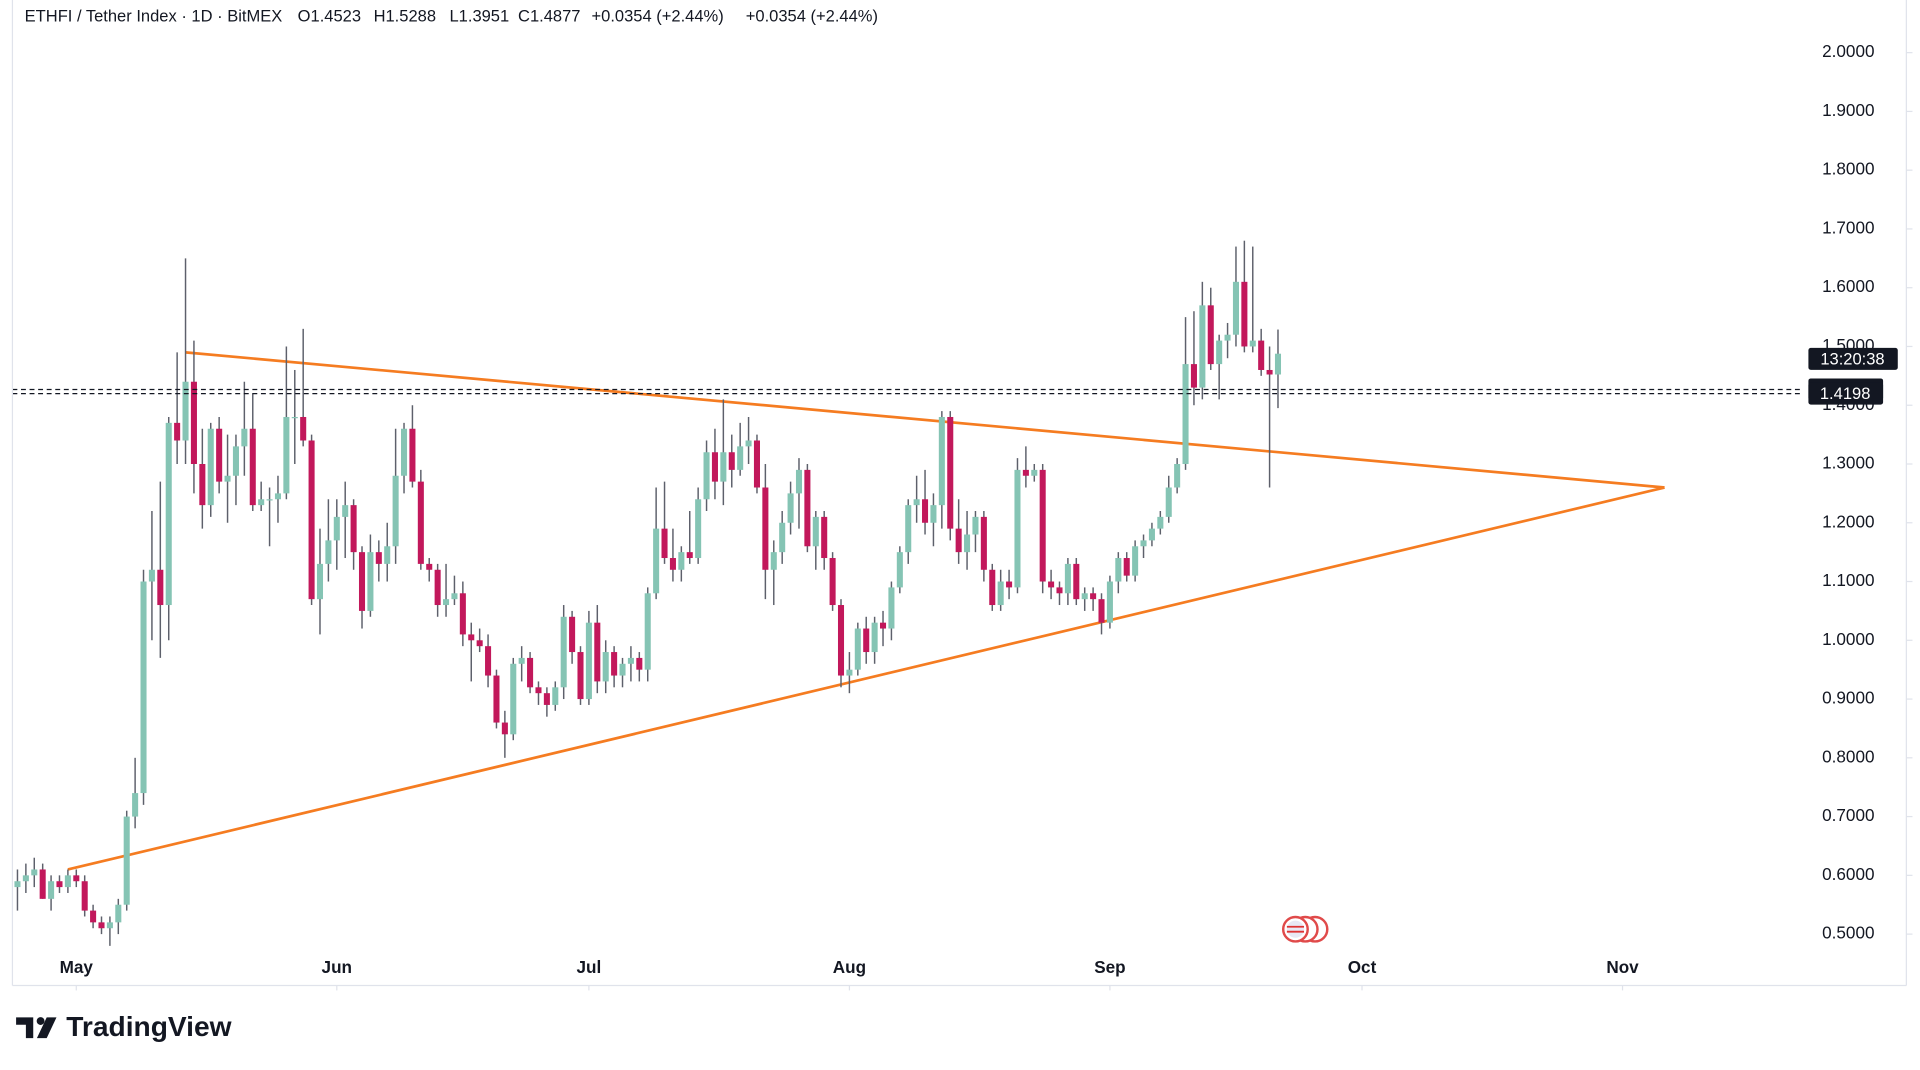  What do you see at coordinates (589, 967) in the screenshot?
I see `x-tick-label: Jul` at bounding box center [589, 967].